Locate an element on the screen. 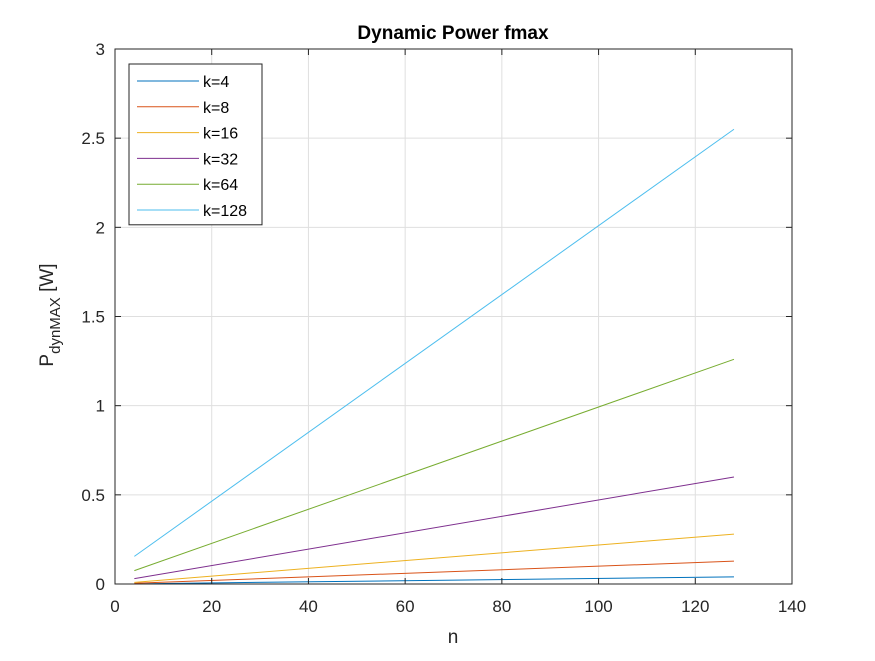 This screenshot has height=661, width=875. x-tick-label: 140 is located at coordinates (792, 606).